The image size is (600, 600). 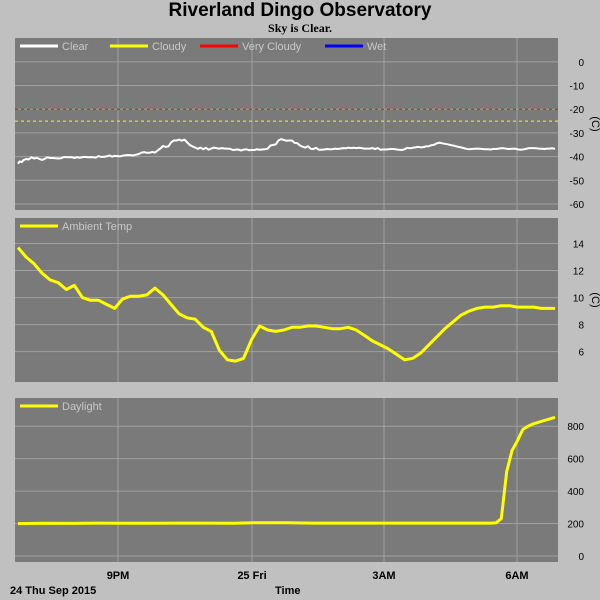 What do you see at coordinates (97, 227) in the screenshot?
I see `legend-label: Ambient Temp` at bounding box center [97, 227].